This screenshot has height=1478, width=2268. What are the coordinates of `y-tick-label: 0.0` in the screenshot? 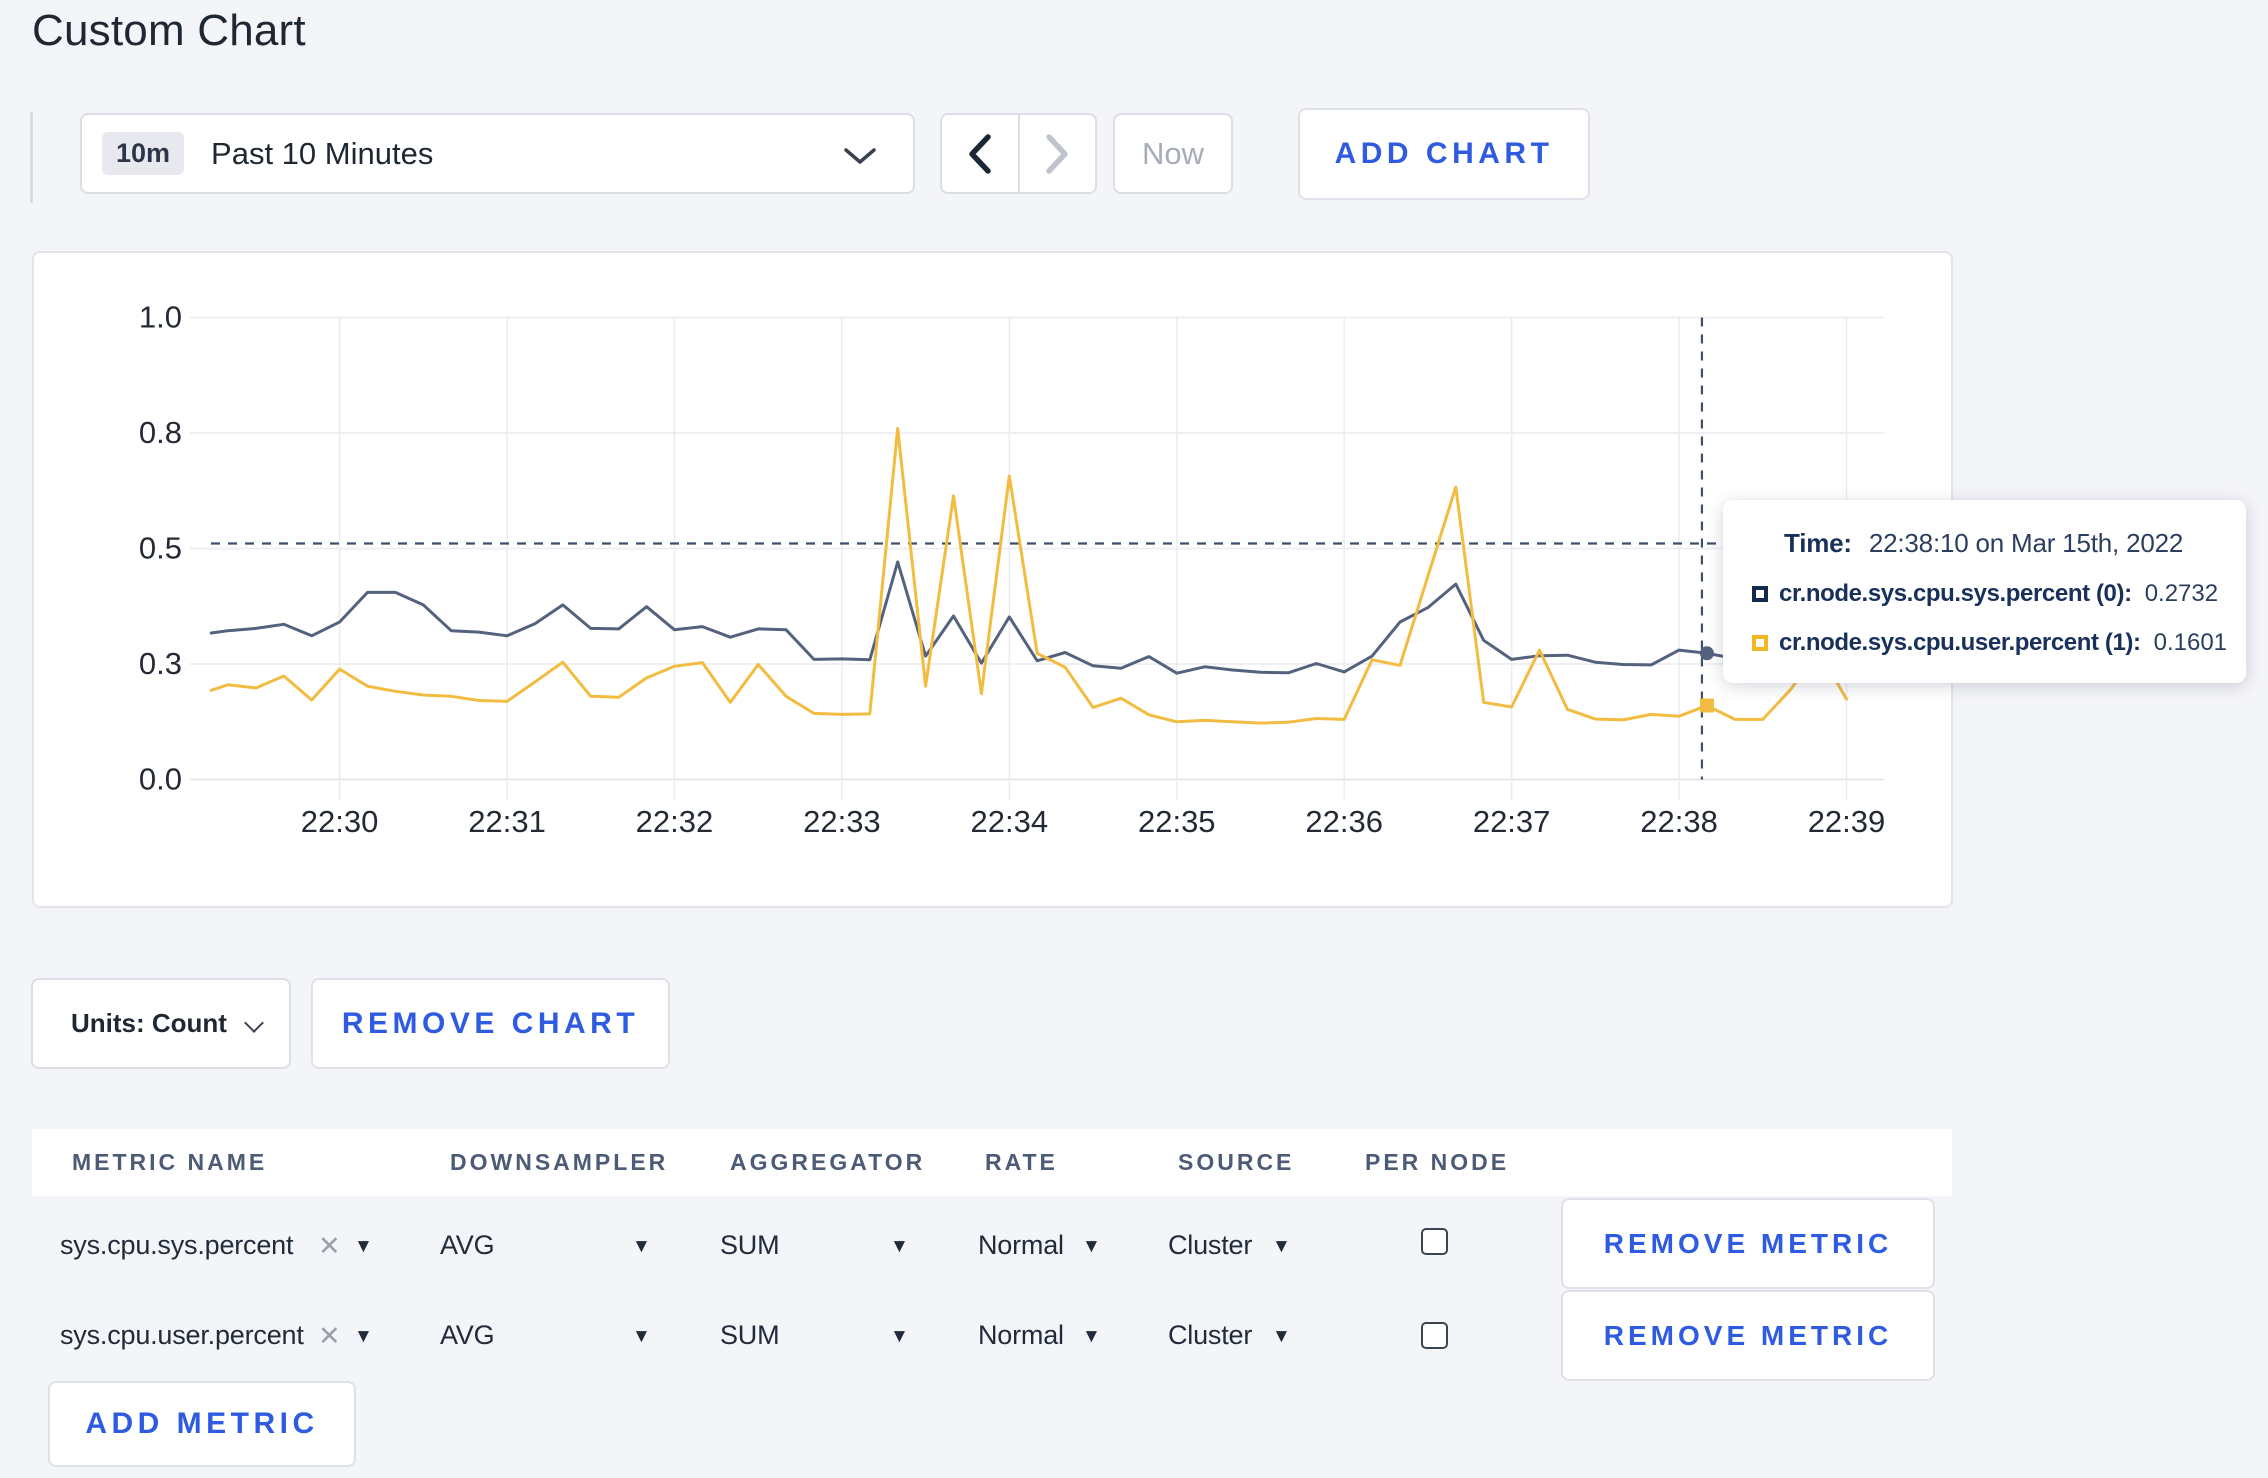 It's located at (160, 779).